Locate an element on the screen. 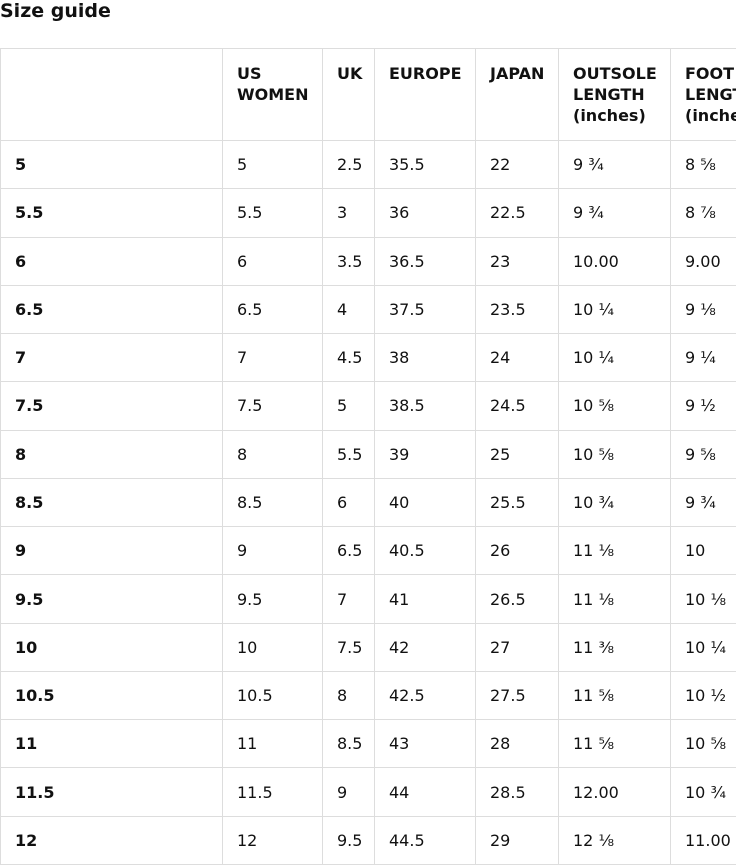 The width and height of the screenshot is (736, 866). table-cell: 22 is located at coordinates (517, 164).